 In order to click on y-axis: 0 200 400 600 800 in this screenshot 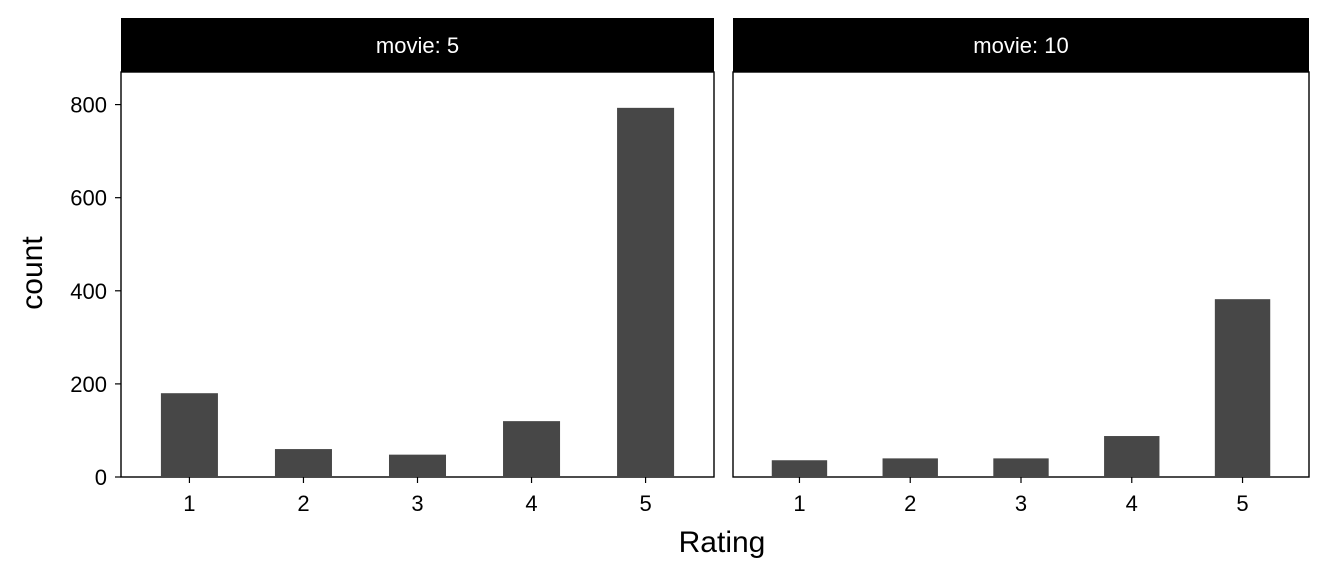, I will do `click(95, 291)`.